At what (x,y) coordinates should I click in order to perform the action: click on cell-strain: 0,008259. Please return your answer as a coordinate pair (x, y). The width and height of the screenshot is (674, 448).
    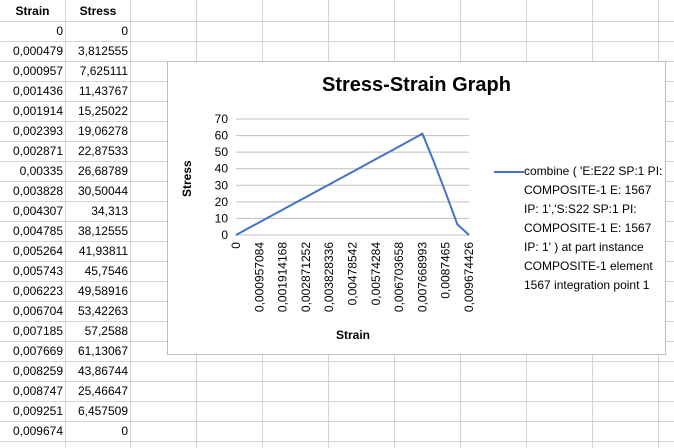
    Looking at the image, I should click on (37, 371).